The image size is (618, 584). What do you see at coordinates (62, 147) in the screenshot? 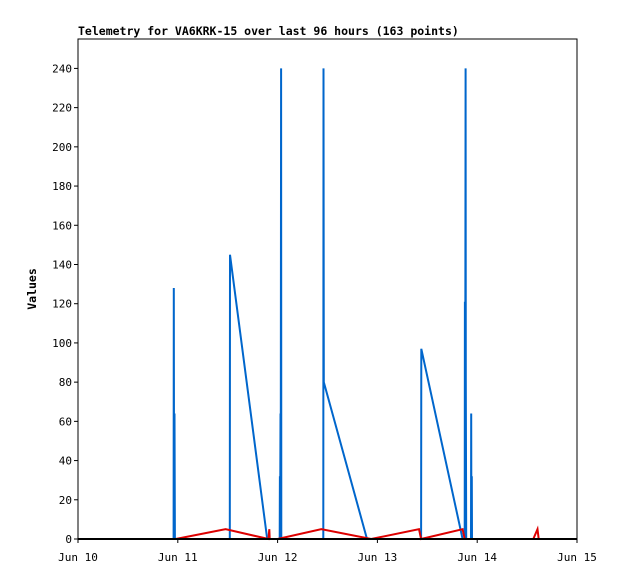
I see `y-tick-label: 200` at bounding box center [62, 147].